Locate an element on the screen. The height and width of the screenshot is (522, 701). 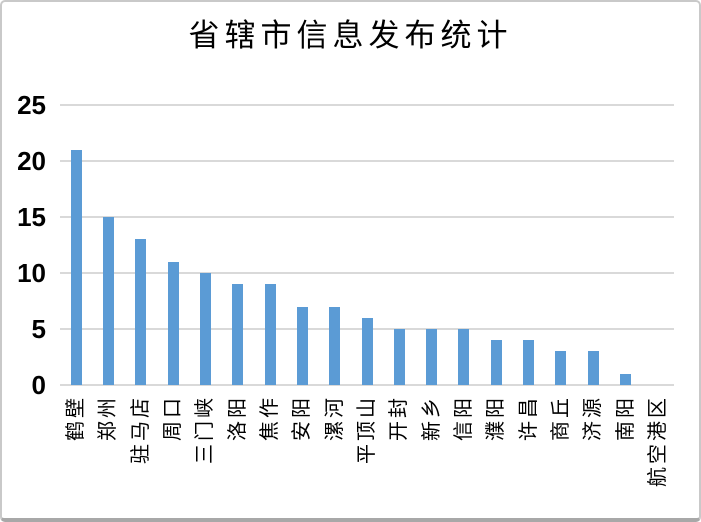
x-axis-line is located at coordinates (367, 385).